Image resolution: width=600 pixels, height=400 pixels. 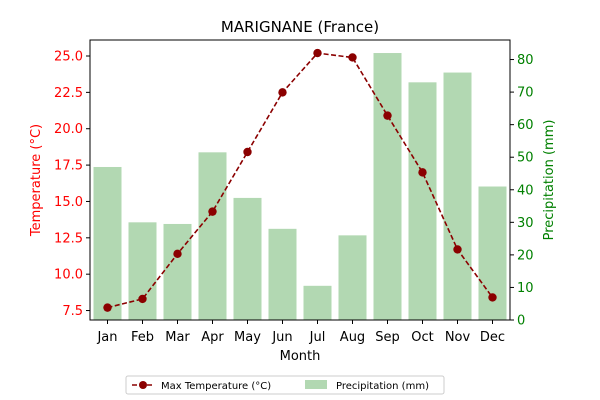 What do you see at coordinates (247, 337) in the screenshot?
I see `x-tick-label-may: May` at bounding box center [247, 337].